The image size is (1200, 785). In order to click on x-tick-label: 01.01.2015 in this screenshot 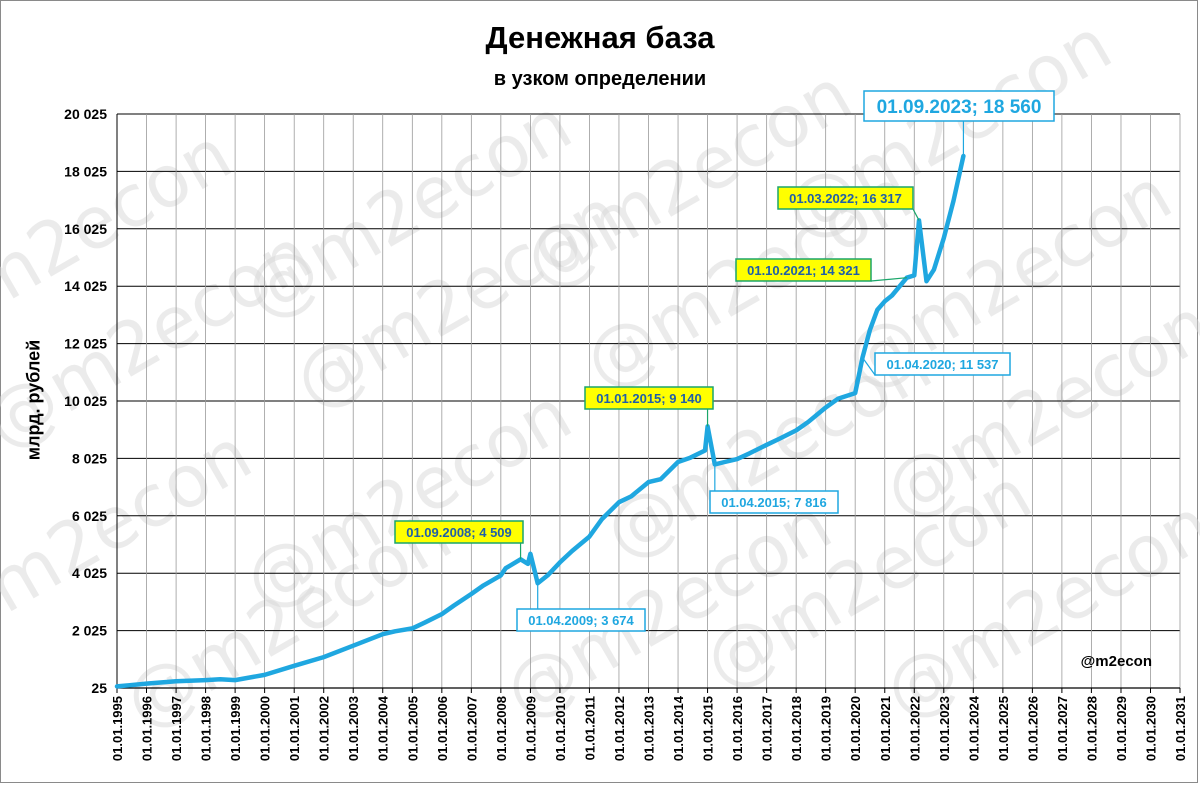, I will do `click(708, 728)`.